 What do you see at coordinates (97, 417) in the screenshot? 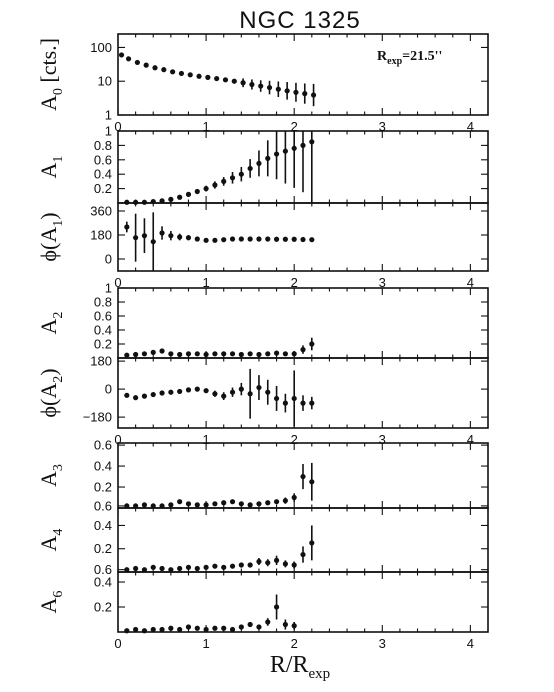
I see `panel-4-ytick-label: −180` at bounding box center [97, 417].